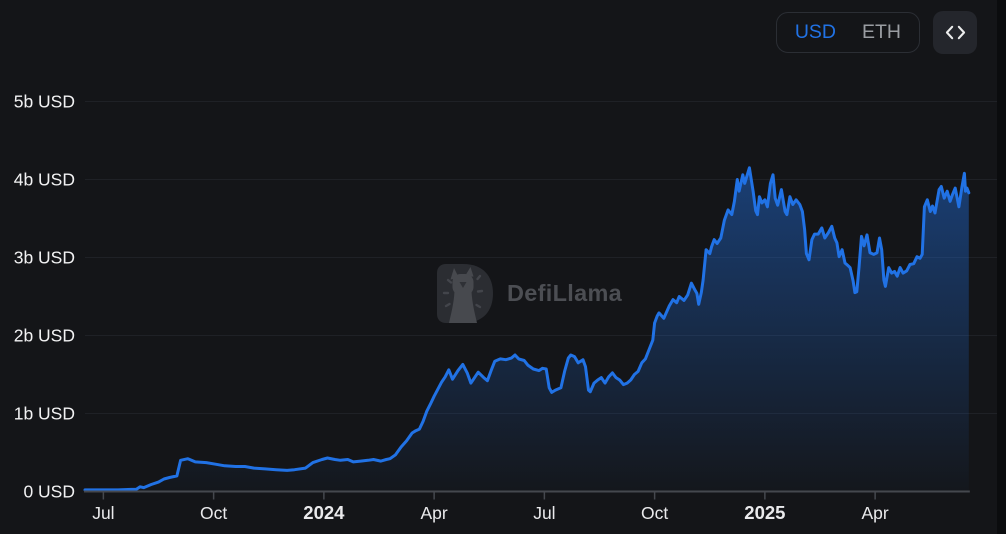 This screenshot has width=1006, height=534. I want to click on y-axis-label: 1b USD, so click(44, 414).